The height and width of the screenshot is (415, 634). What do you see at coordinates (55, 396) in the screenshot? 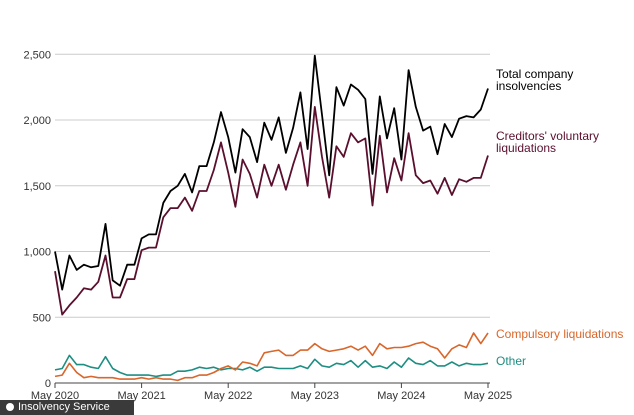
I see `x-tick-label: May 2020` at bounding box center [55, 396].